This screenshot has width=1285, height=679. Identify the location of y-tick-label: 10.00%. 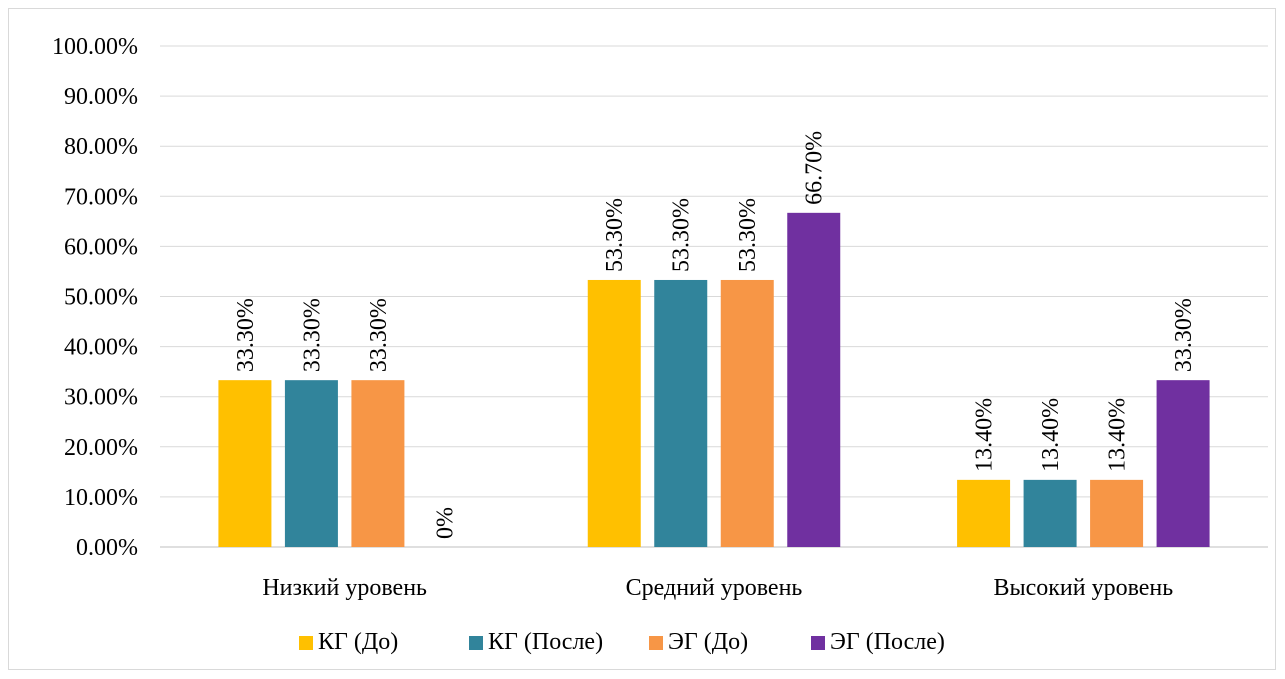
(101, 498).